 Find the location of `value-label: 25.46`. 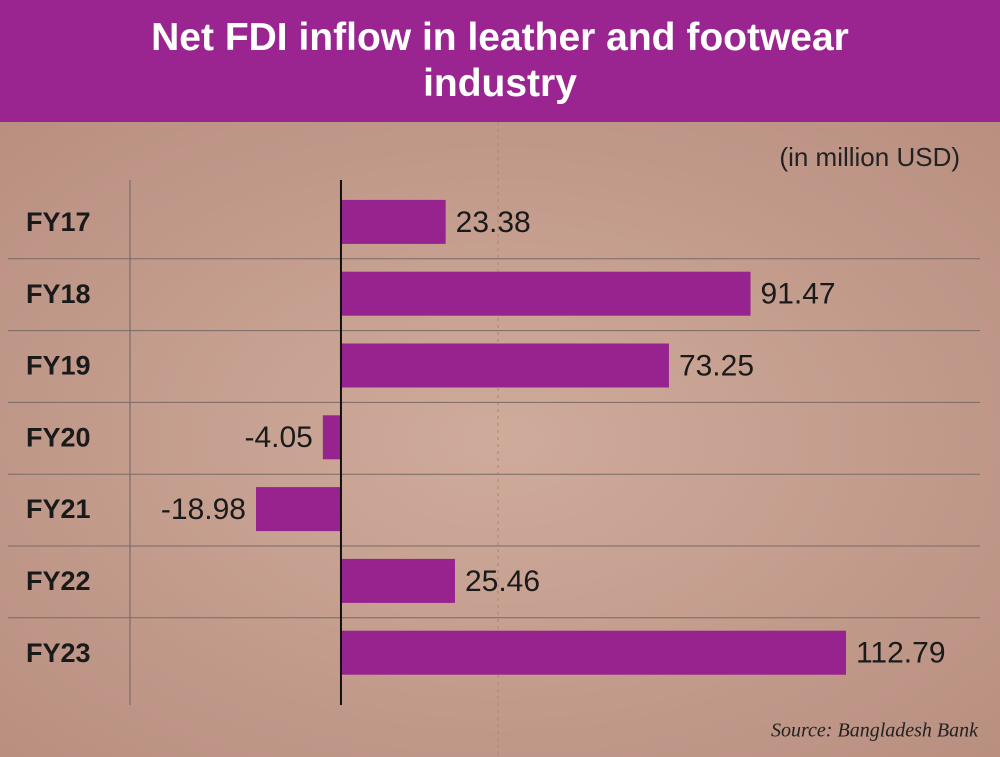

value-label: 25.46 is located at coordinates (502, 581).